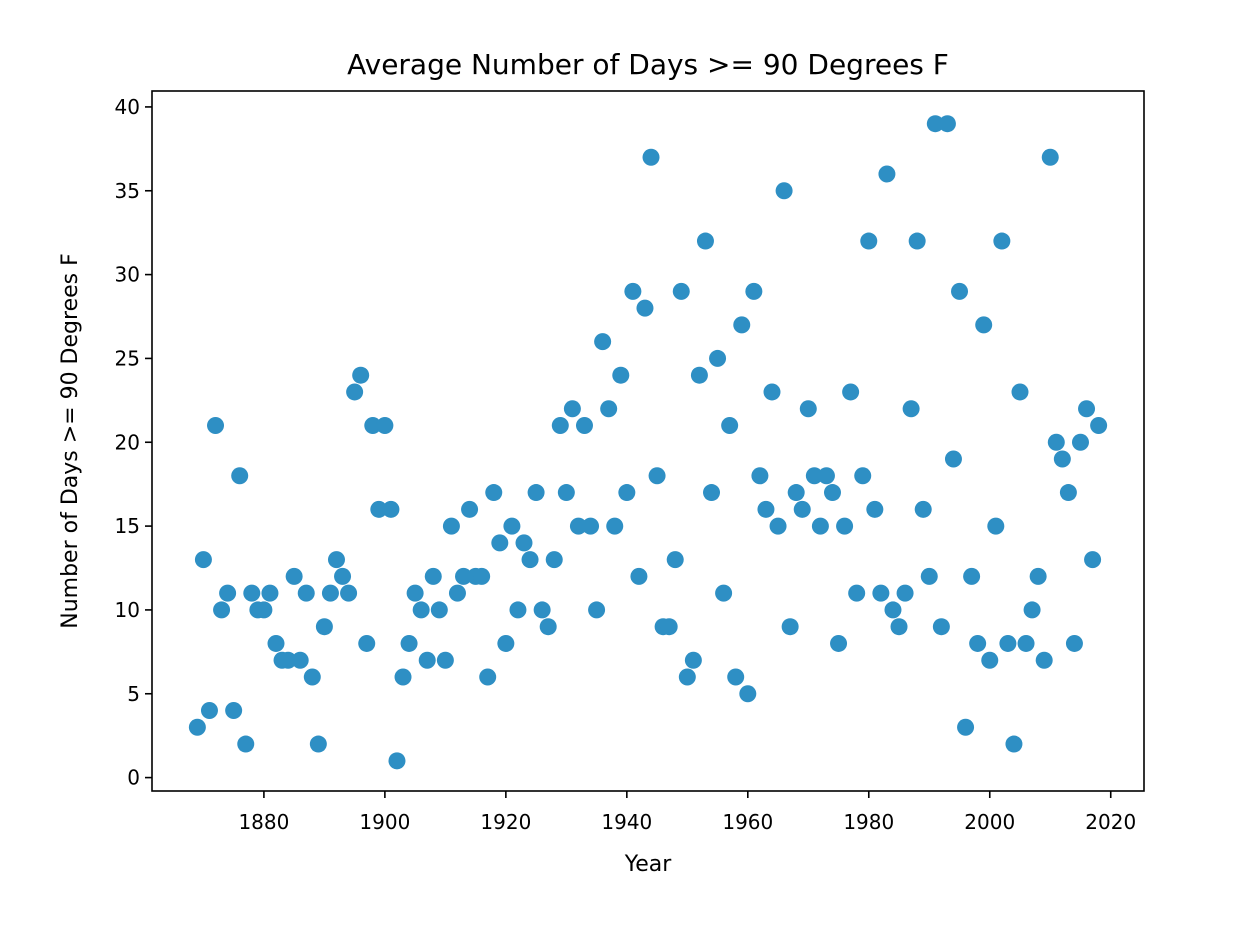 This screenshot has height=926, width=1260. What do you see at coordinates (70, 441) in the screenshot?
I see `y-axis-label: Number of Days >= 90 Degrees F` at bounding box center [70, 441].